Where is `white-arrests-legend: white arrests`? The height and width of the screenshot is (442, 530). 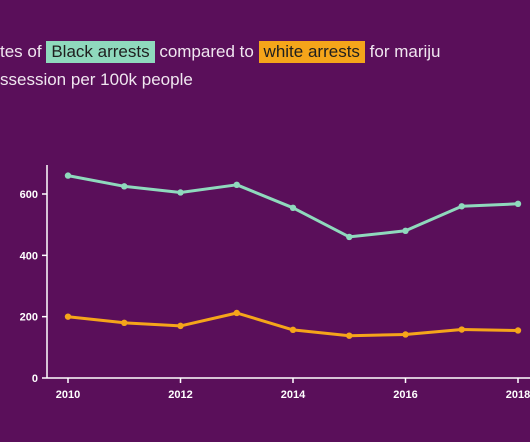 white-arrests-legend: white arrests is located at coordinates (311, 52).